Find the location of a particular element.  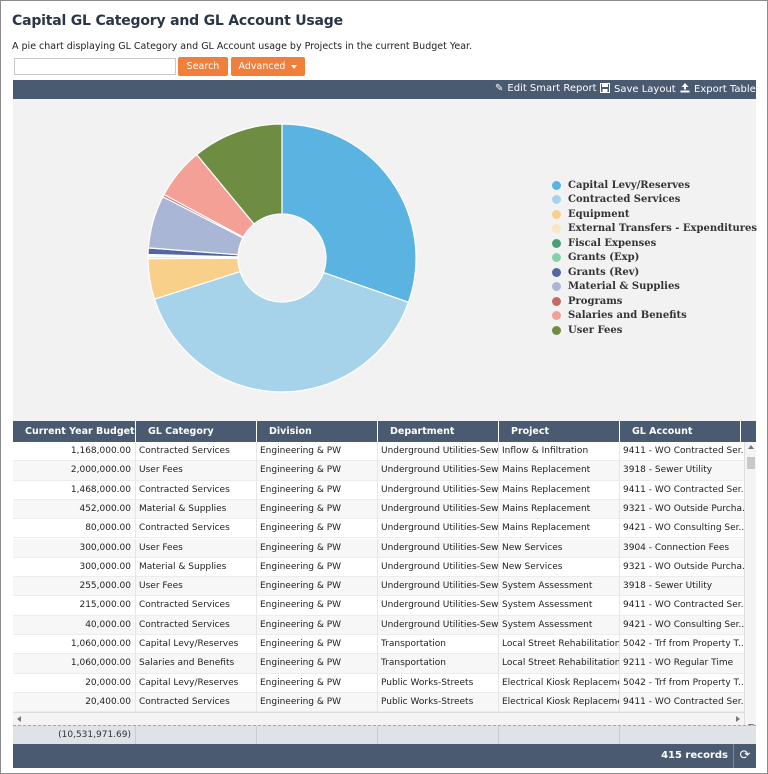

save-layout-label: Save Layout is located at coordinates (645, 89).